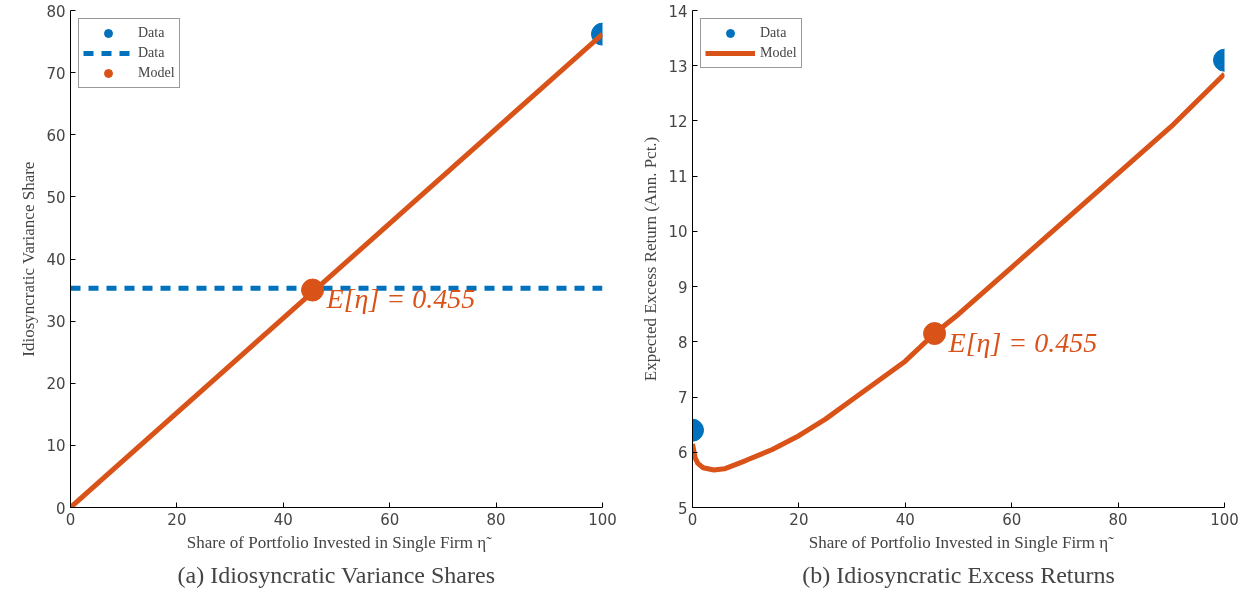 This screenshot has width=1254, height=597. Describe the element at coordinates (56, 135) in the screenshot. I see `y-tick-label: 60` at that location.